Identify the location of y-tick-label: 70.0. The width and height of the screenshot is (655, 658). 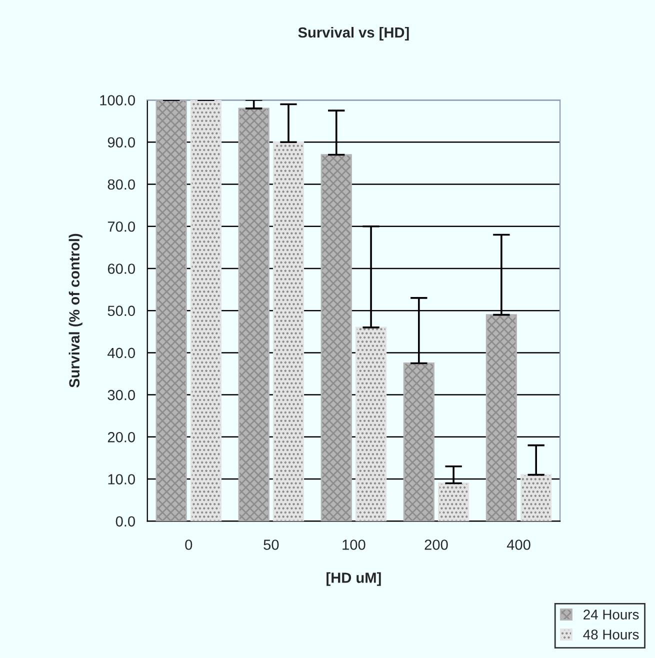
(121, 226).